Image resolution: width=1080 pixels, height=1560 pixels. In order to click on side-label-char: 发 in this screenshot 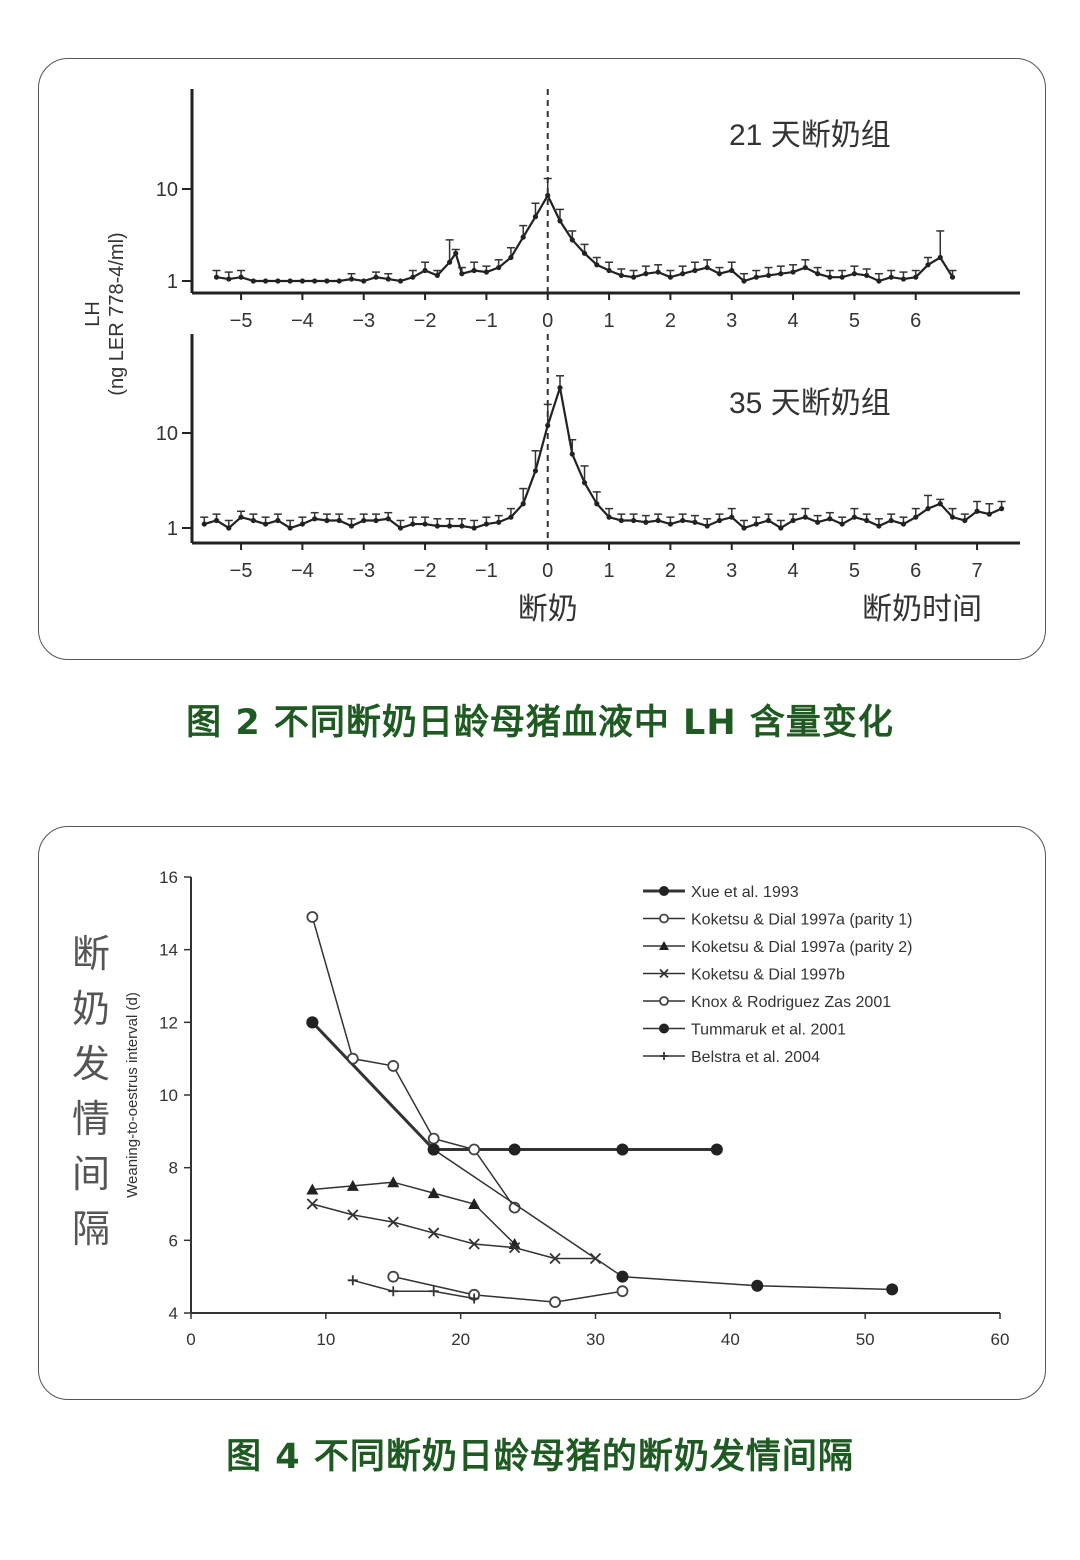, I will do `click(91, 1065)`.